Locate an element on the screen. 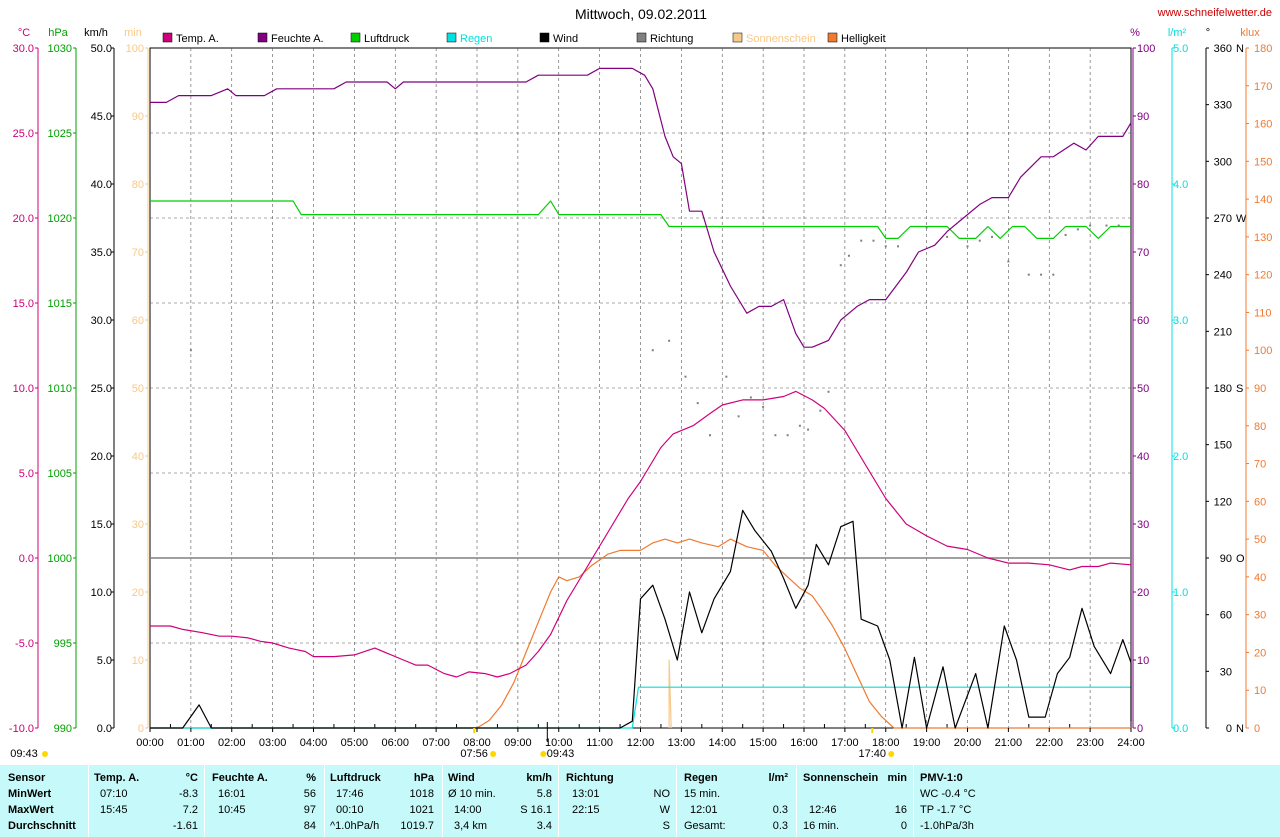 The image size is (1280, 837). legend-label-temp: Temp. A. is located at coordinates (197, 39).